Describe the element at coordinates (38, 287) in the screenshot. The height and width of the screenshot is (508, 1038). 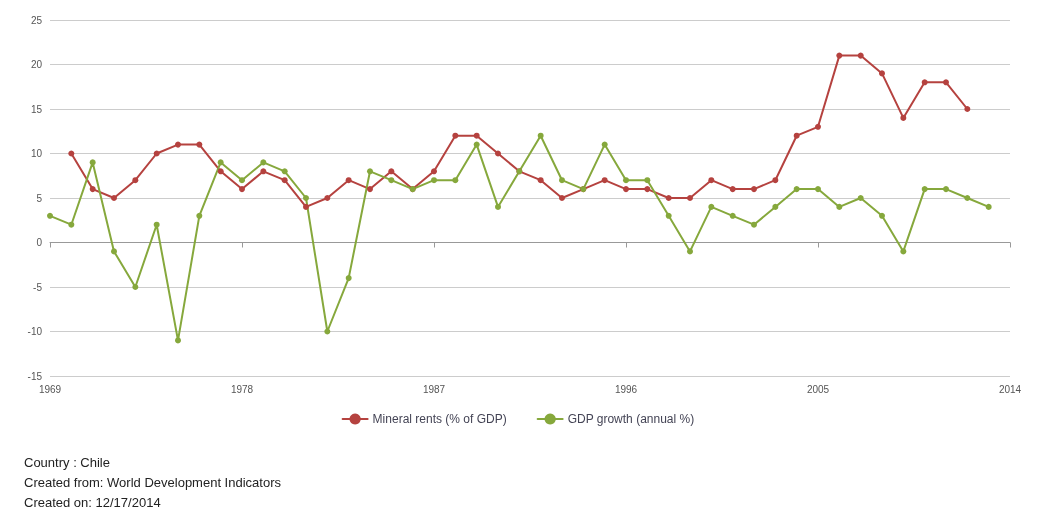
I see `y-tick-label: -5` at that location.